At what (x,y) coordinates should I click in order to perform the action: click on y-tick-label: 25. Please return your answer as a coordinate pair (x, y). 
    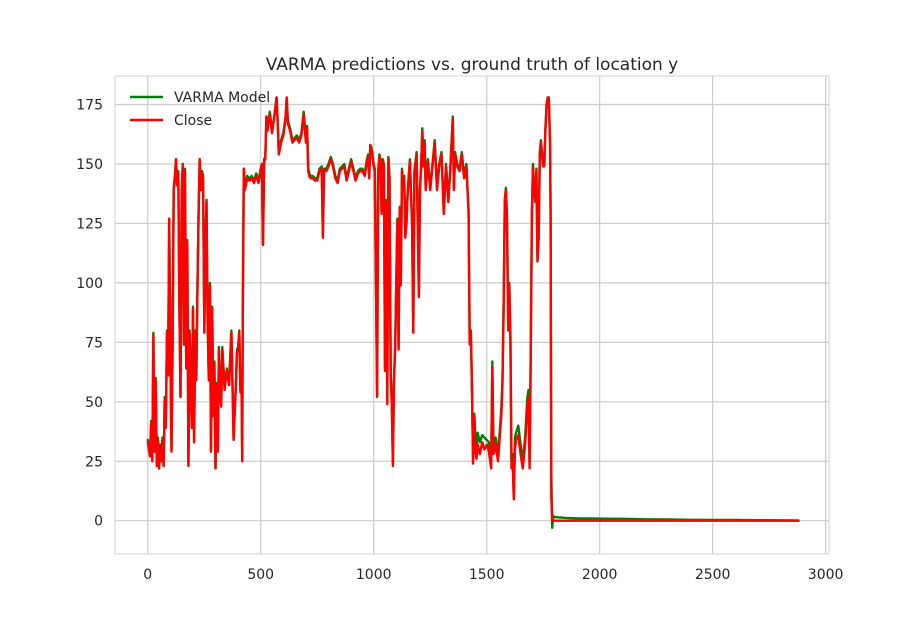
    Looking at the image, I should click on (94, 462).